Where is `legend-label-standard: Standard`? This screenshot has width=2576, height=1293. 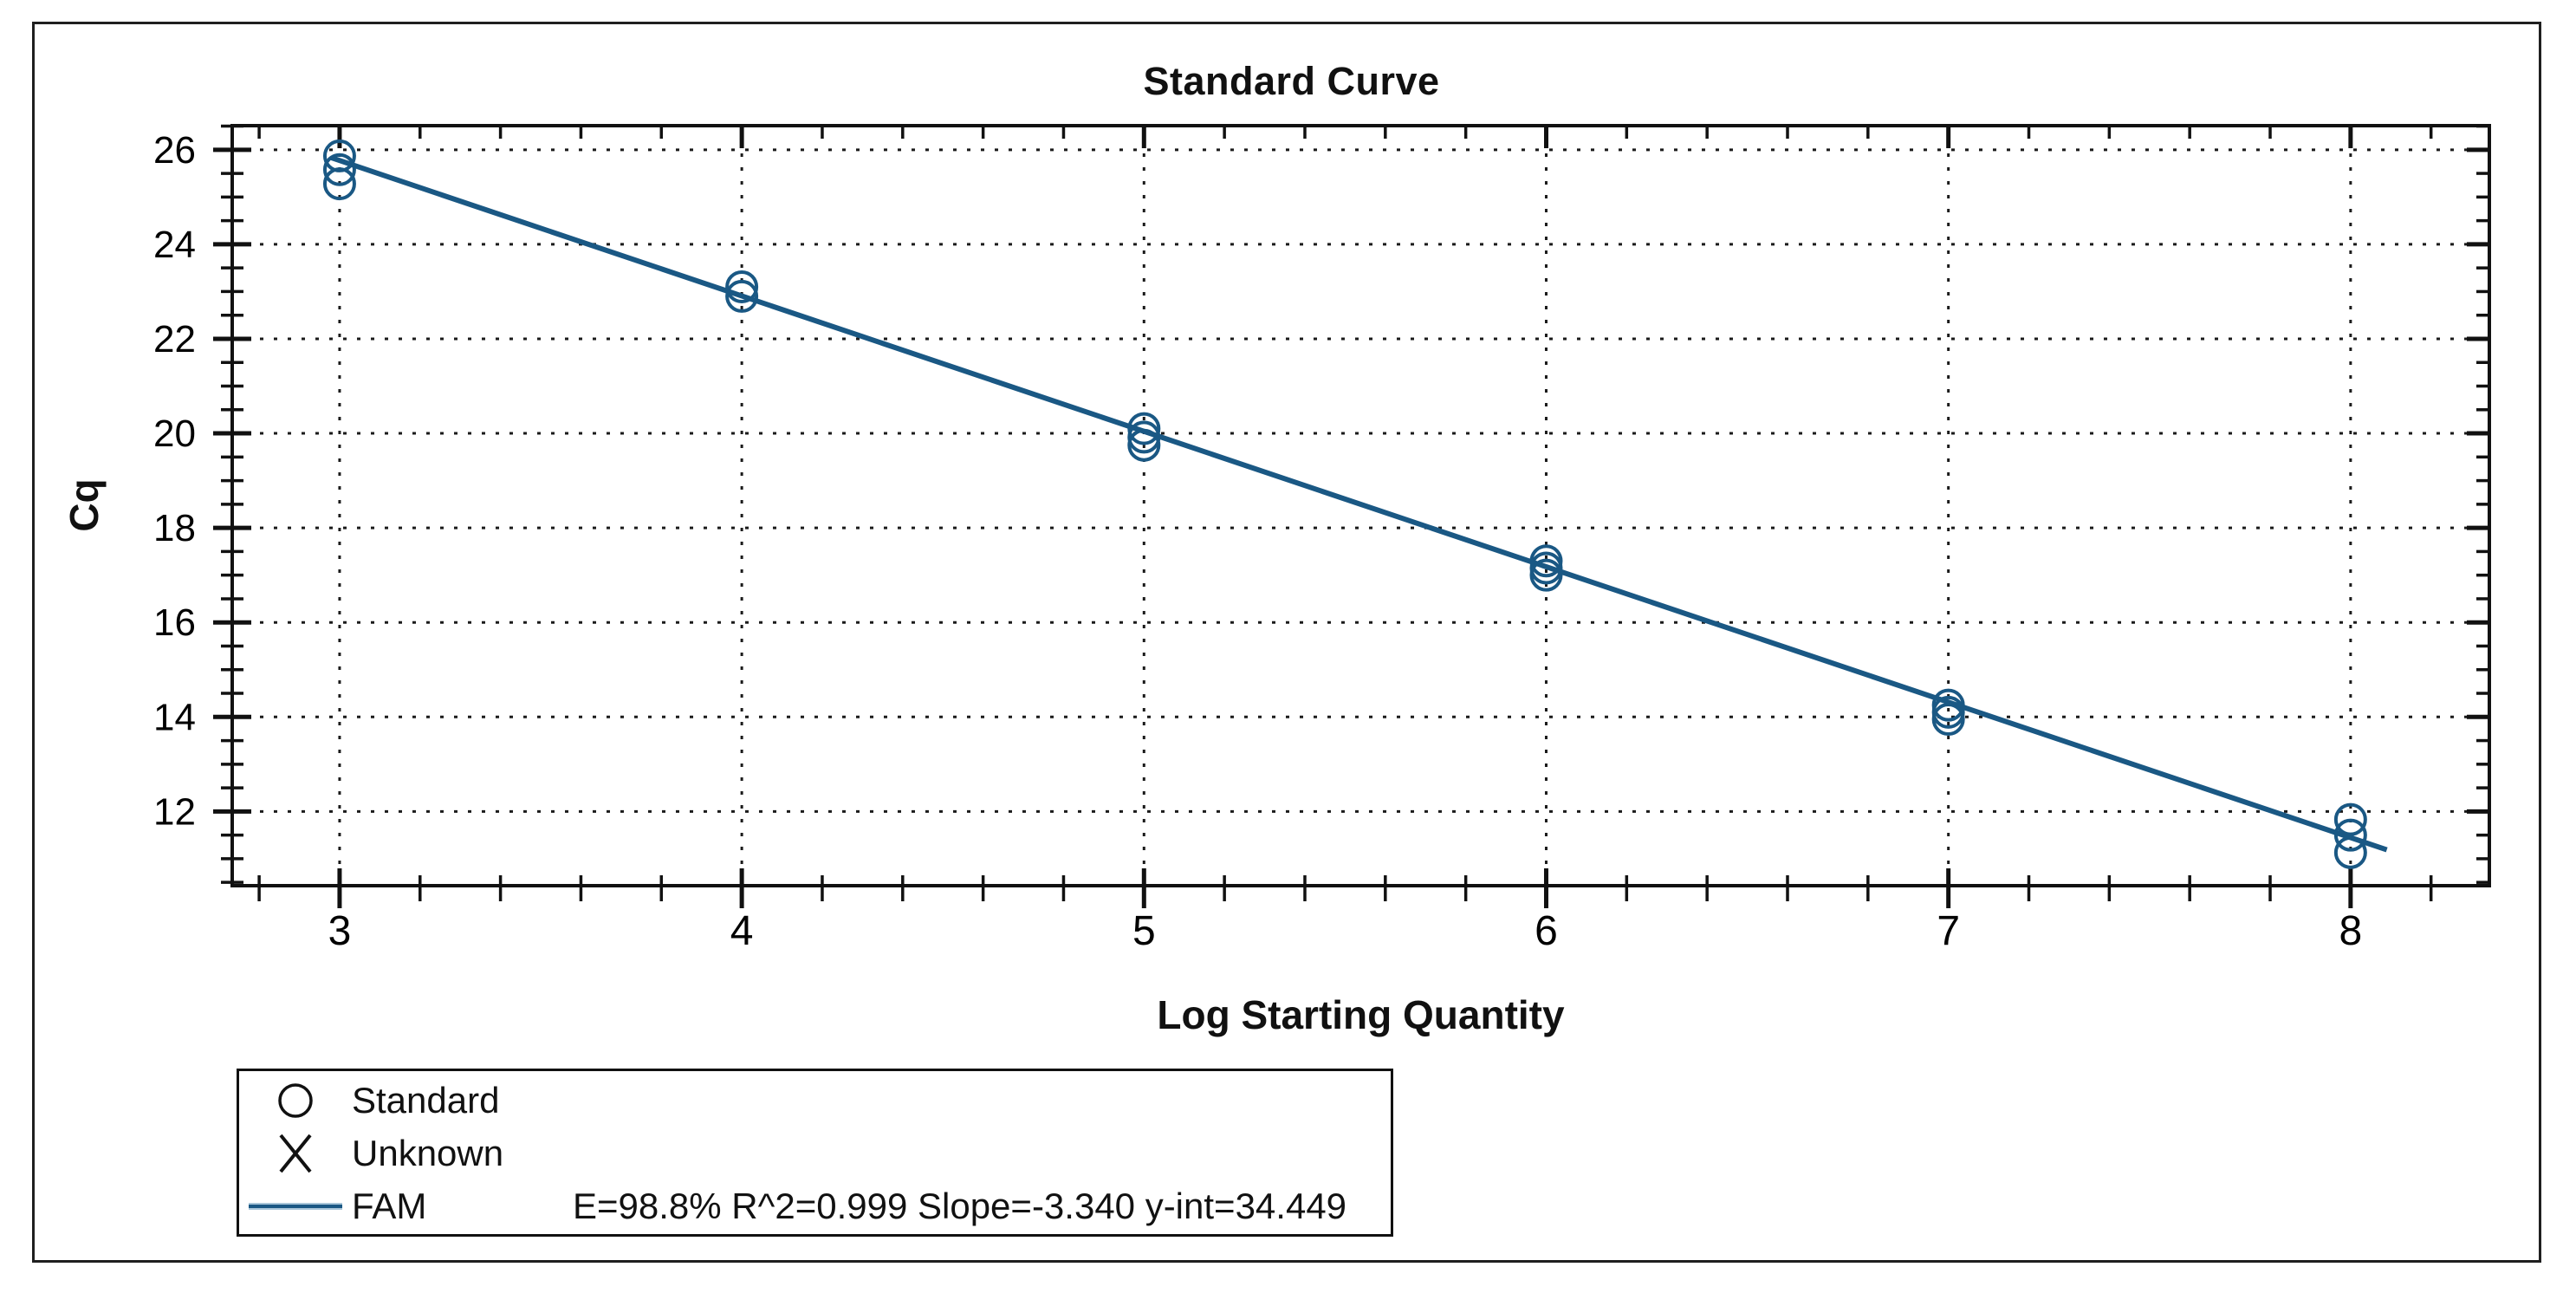 legend-label-standard: Standard is located at coordinates (426, 1100).